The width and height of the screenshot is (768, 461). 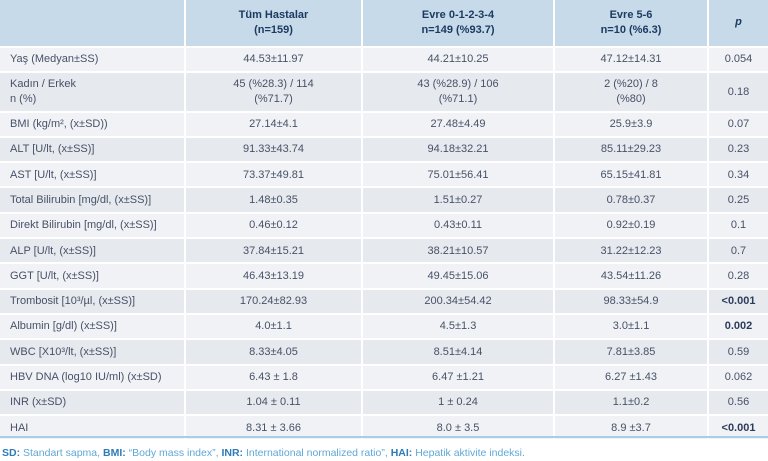 I want to click on value-cell-evre-0-1-2-3-4: 1 ± 0.24, so click(x=458, y=402).